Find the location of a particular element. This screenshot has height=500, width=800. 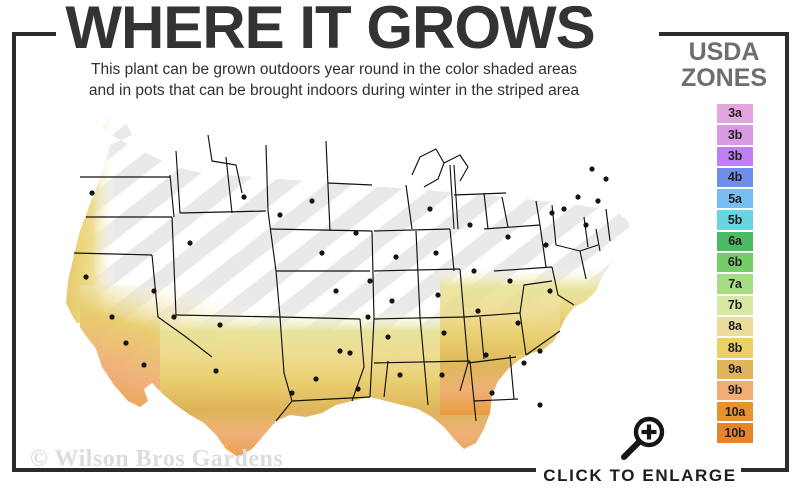

zone-swatch-label: 8a is located at coordinates (735, 326).